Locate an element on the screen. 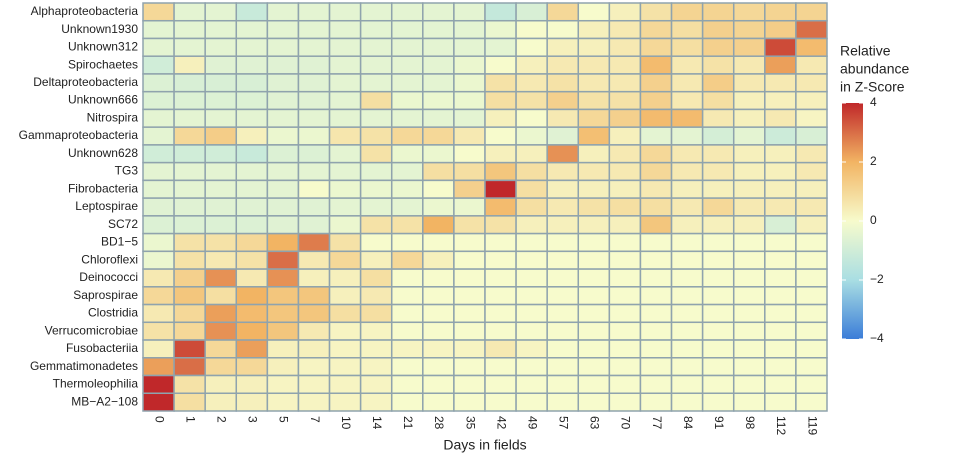  row-label: Alphaproteobacteria is located at coordinates (85, 11).